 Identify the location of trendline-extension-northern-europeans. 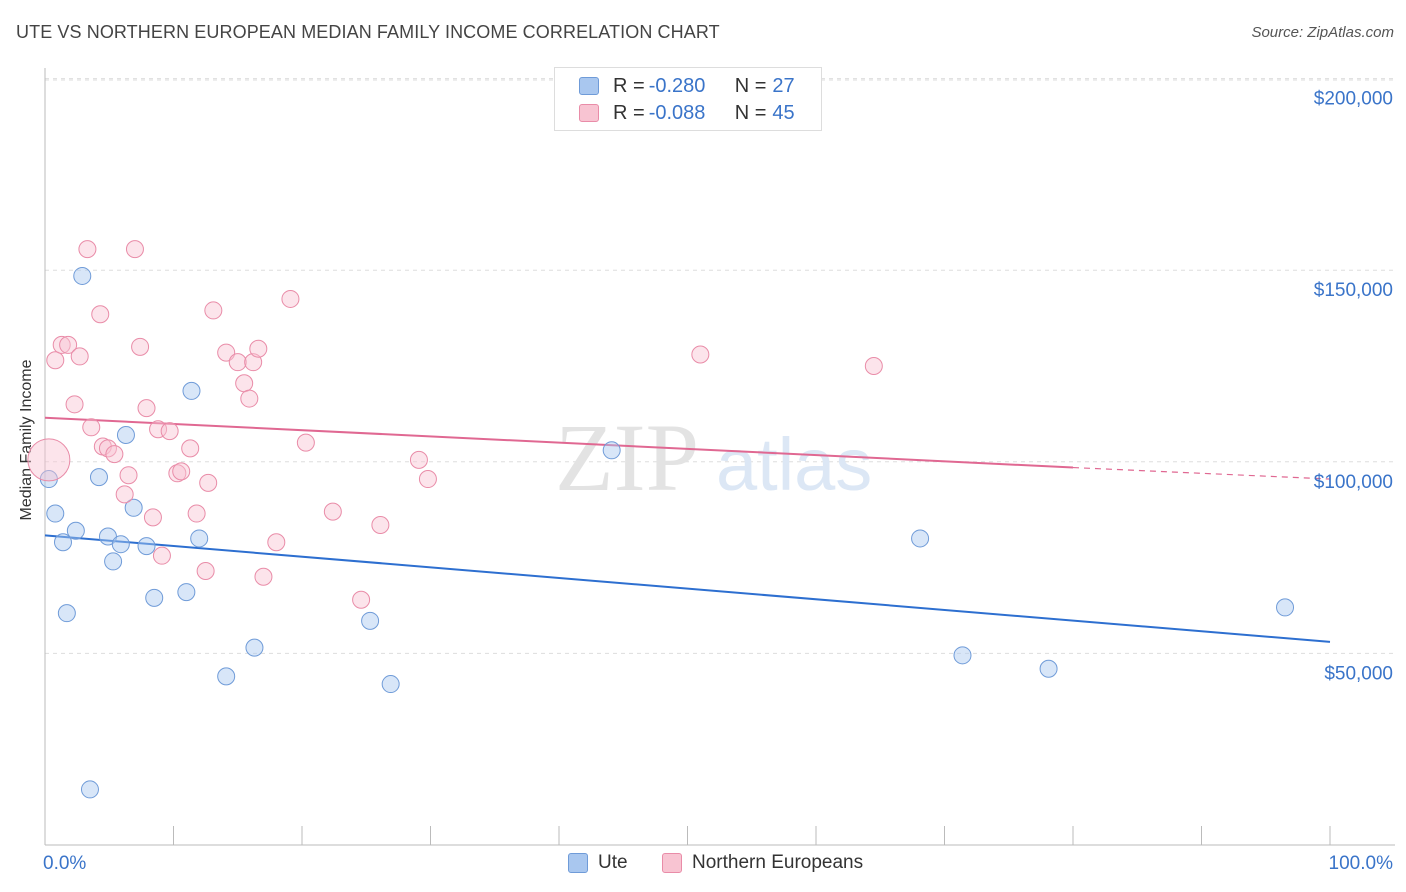
(1201, 473).